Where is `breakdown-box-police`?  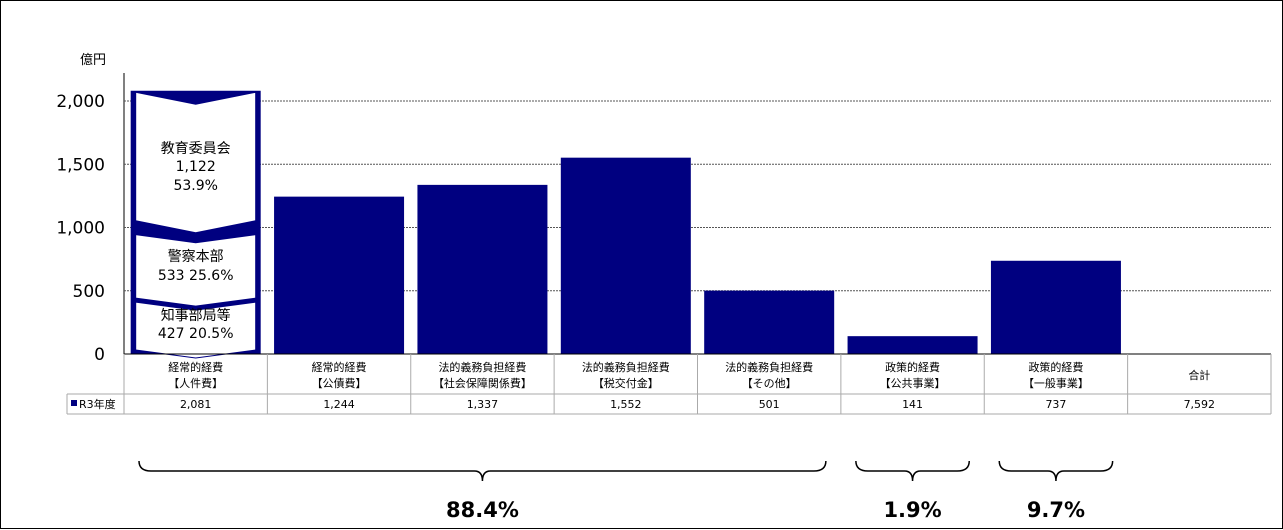
breakdown-box-police is located at coordinates (196, 270).